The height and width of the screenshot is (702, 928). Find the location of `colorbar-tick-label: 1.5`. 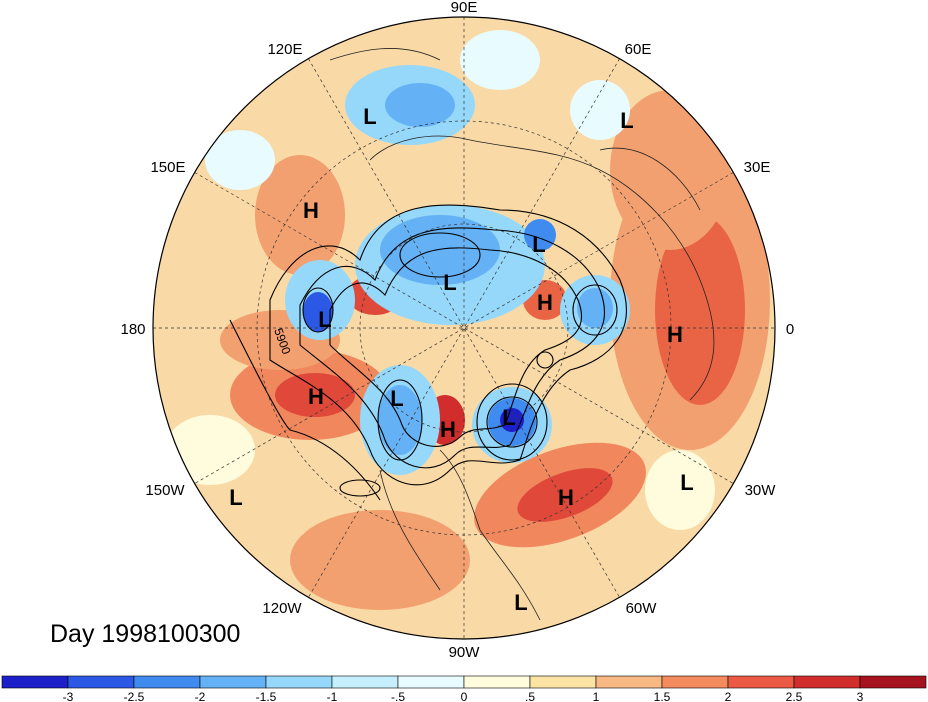

colorbar-tick-label: 1.5 is located at coordinates (662, 696).